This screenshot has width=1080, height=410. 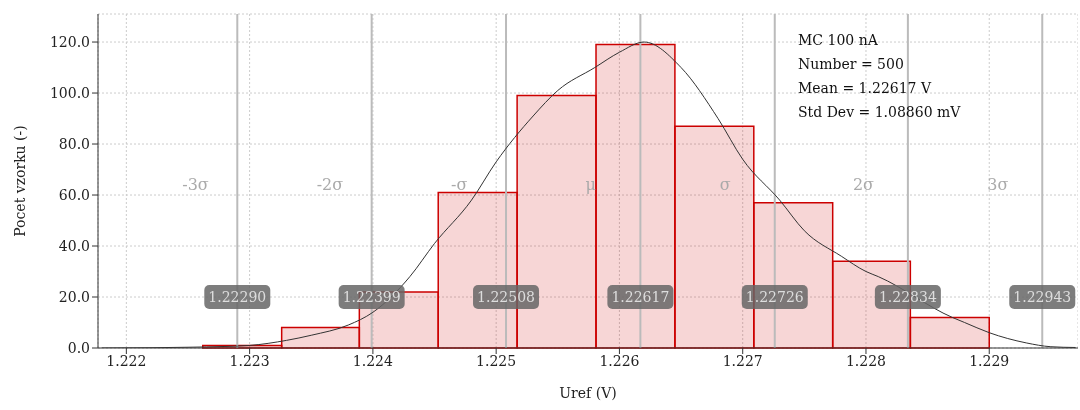 What do you see at coordinates (1042, 297) in the screenshot?
I see `annotation: 1.22943` at bounding box center [1042, 297].